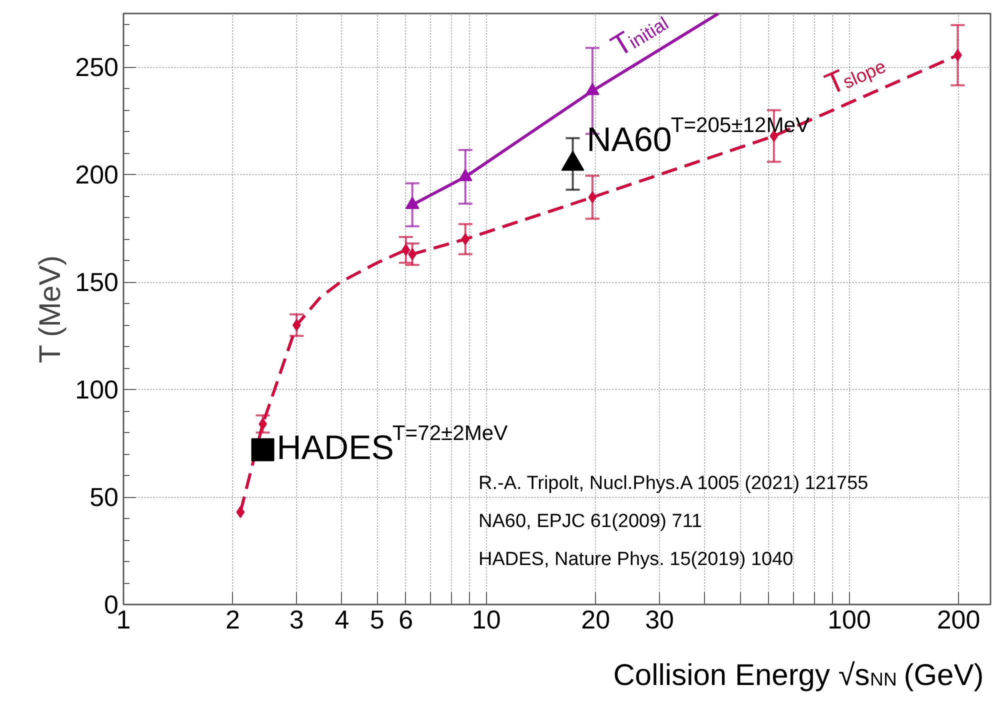  Describe the element at coordinates (659, 619) in the screenshot. I see `x-tick-label: 30` at that location.